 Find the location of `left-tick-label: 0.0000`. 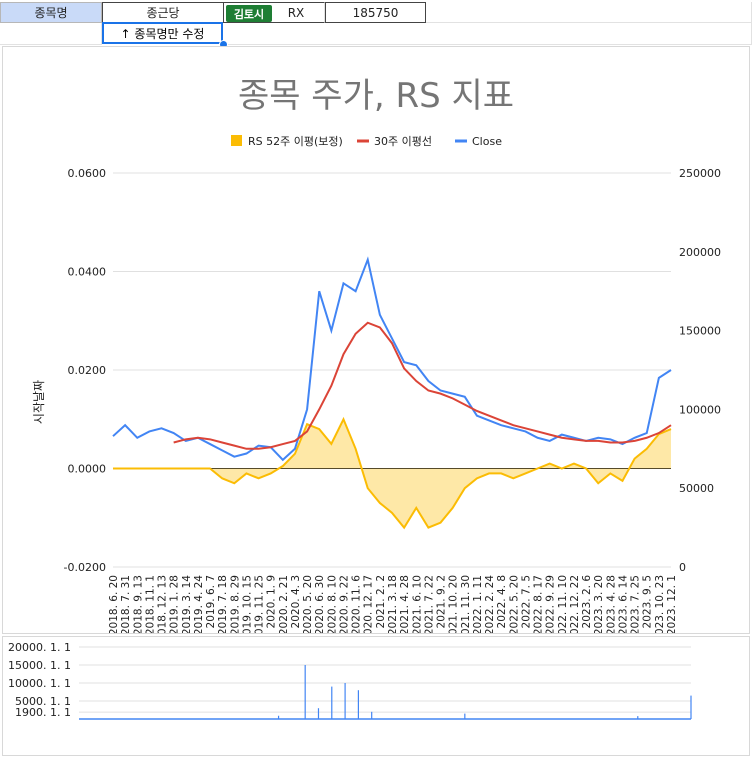

left-tick-label: 0.0000 is located at coordinates (87, 469).